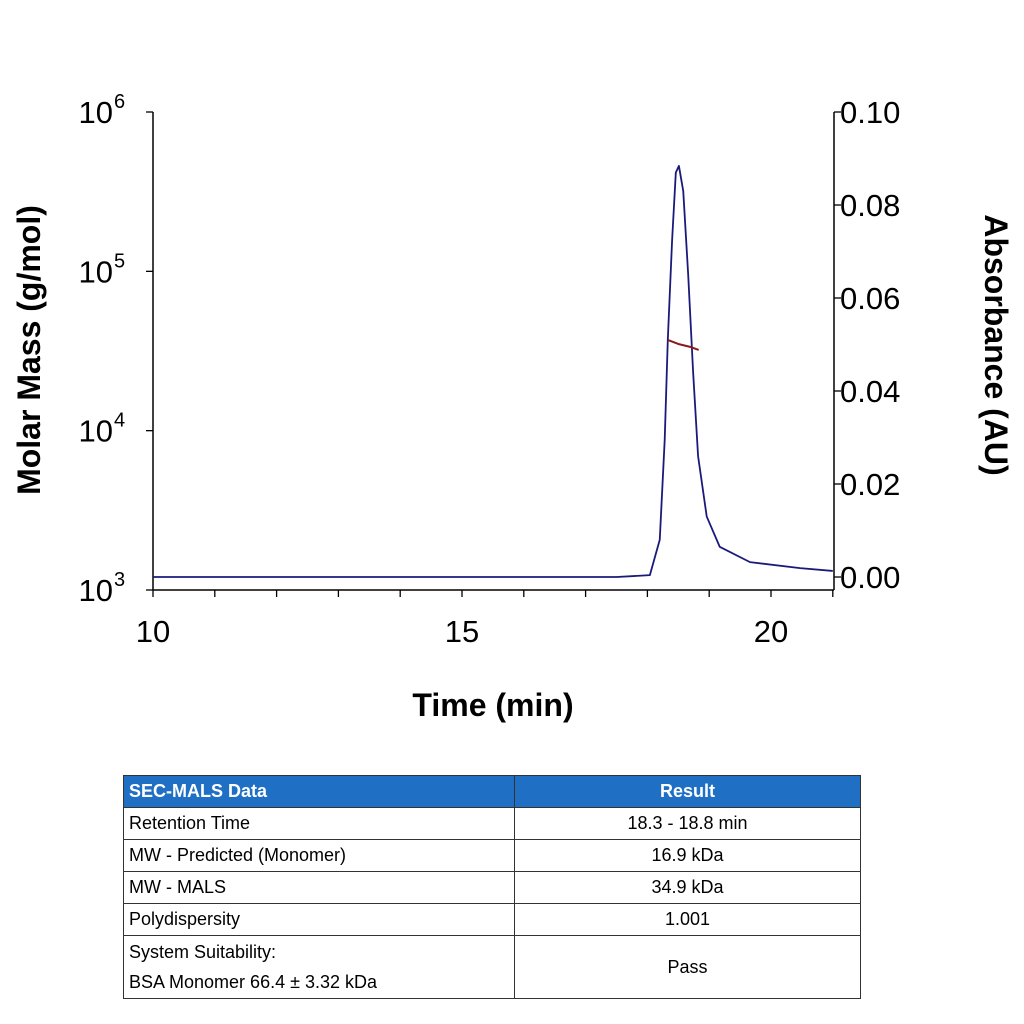  Describe the element at coordinates (687, 855) in the screenshot. I see `row-value: 16.9 kDa` at that location.